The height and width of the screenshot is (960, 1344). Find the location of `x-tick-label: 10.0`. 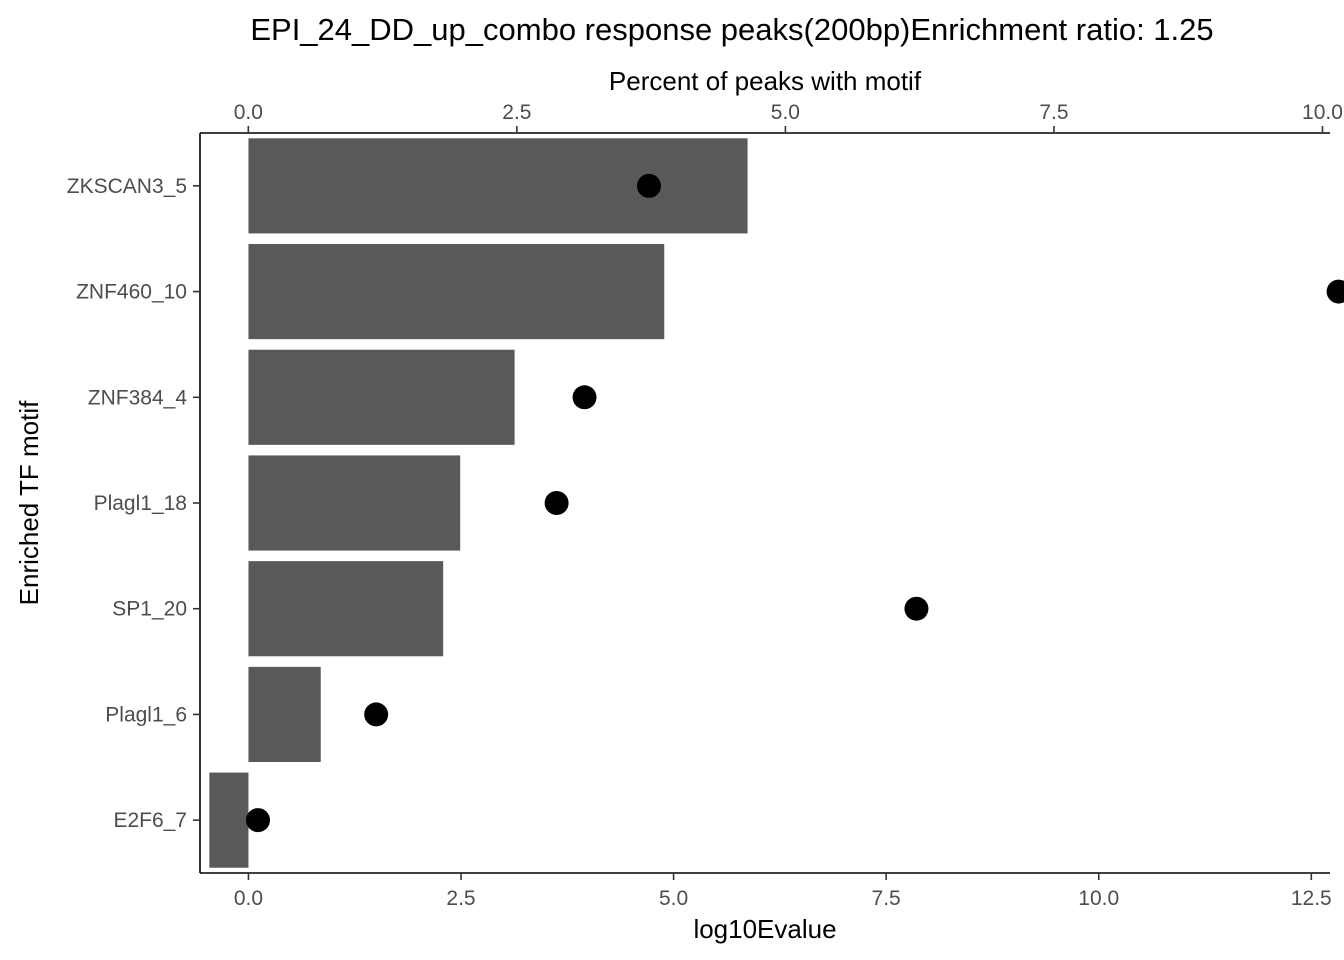

x-tick-label: 10.0 is located at coordinates (1098, 898).